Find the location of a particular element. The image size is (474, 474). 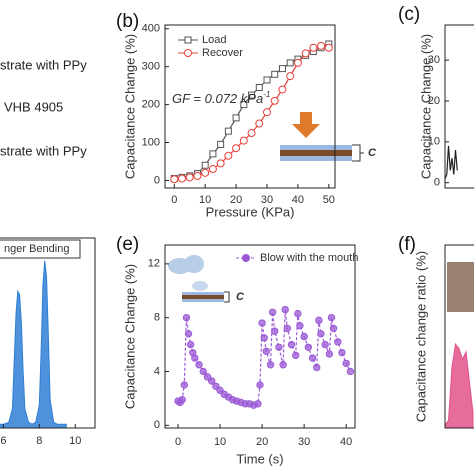

inset-photo is located at coordinates (460, 287).